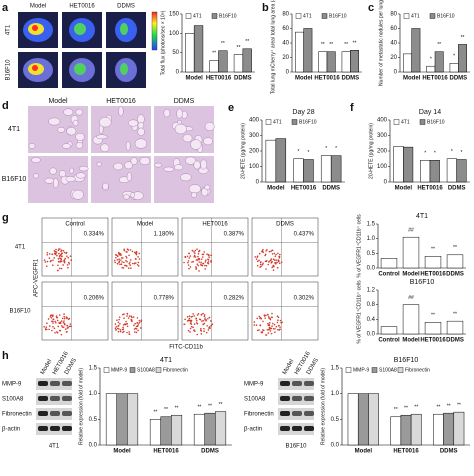 The height and width of the screenshot is (476, 474). What do you see at coordinates (145, 225) in the screenshot?
I see `flow-column-label: Model` at bounding box center [145, 225].